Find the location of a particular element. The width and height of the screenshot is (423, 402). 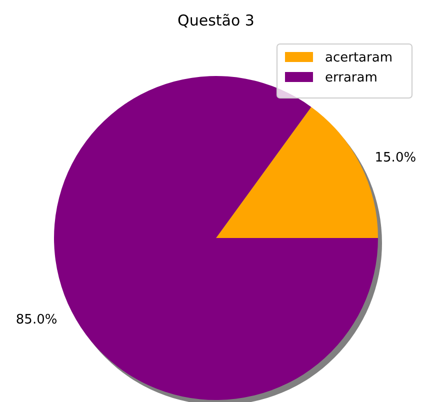

legend-label: acertaram is located at coordinates (358, 58).